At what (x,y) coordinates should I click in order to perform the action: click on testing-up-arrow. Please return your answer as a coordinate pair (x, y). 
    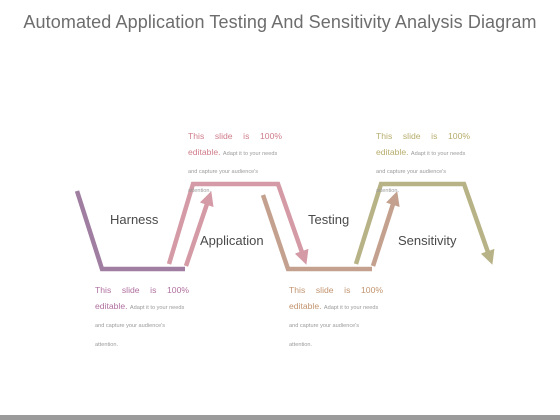
    Looking at the image, I should click on (385, 229).